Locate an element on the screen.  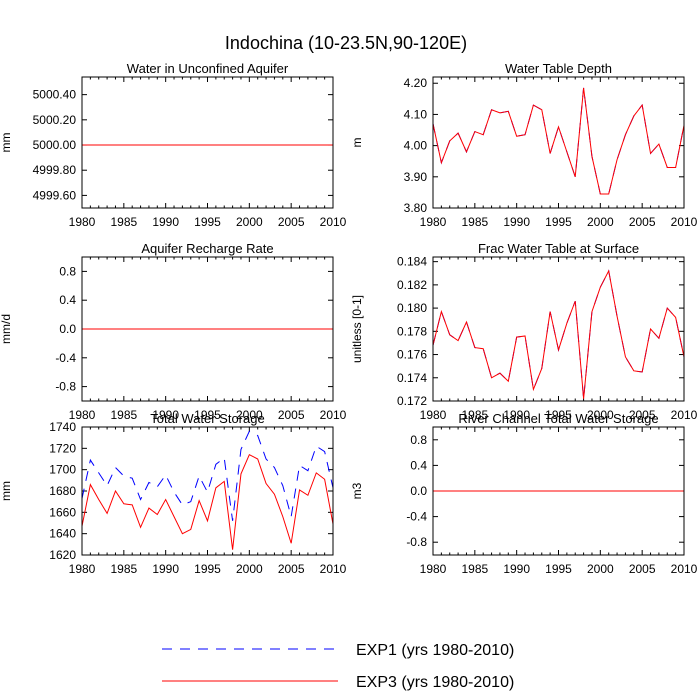
panel-title: Frac Water Table at Surface is located at coordinates (558, 248).